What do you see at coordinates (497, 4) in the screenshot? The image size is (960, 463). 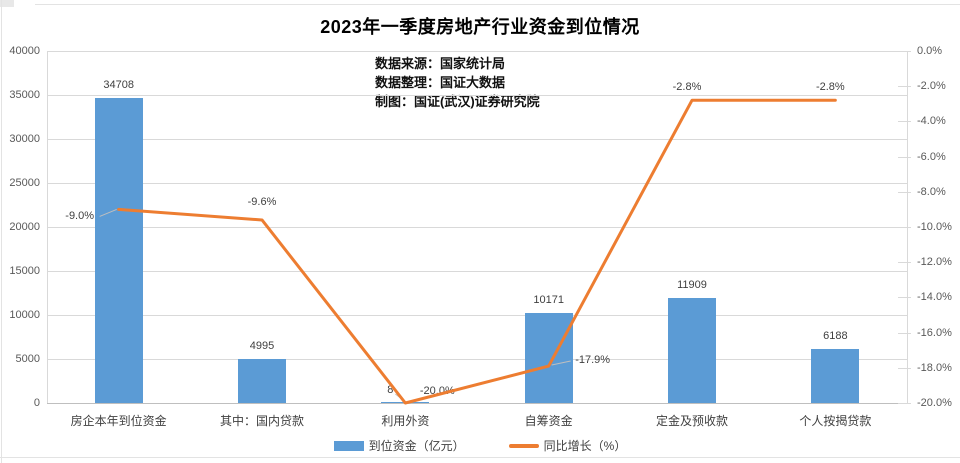 I see `top-border` at bounding box center [497, 4].